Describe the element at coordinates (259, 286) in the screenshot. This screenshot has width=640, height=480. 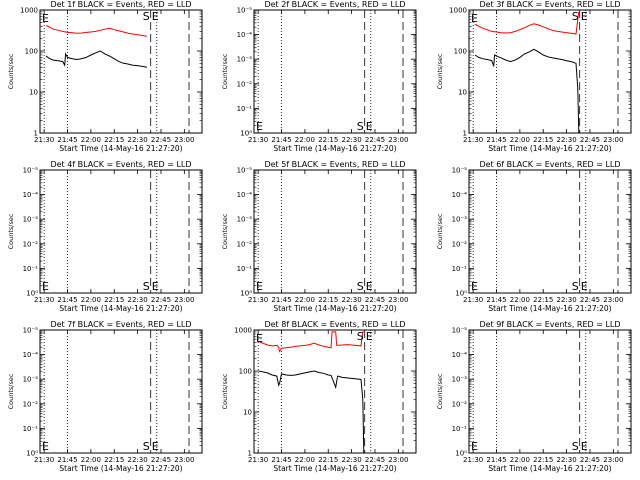
I see `det5-marker-e-start: E` at that location.